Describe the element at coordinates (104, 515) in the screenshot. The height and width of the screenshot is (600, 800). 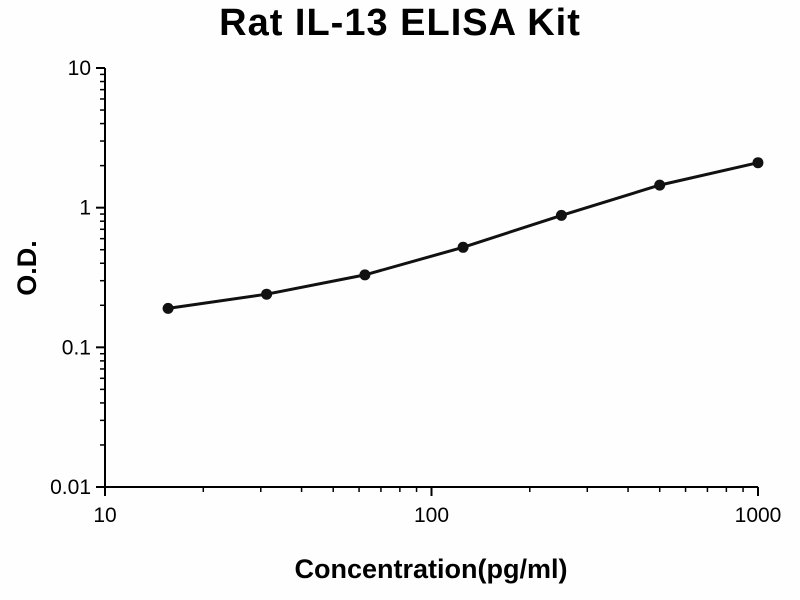
I see `x-tick-label: 10` at that location.